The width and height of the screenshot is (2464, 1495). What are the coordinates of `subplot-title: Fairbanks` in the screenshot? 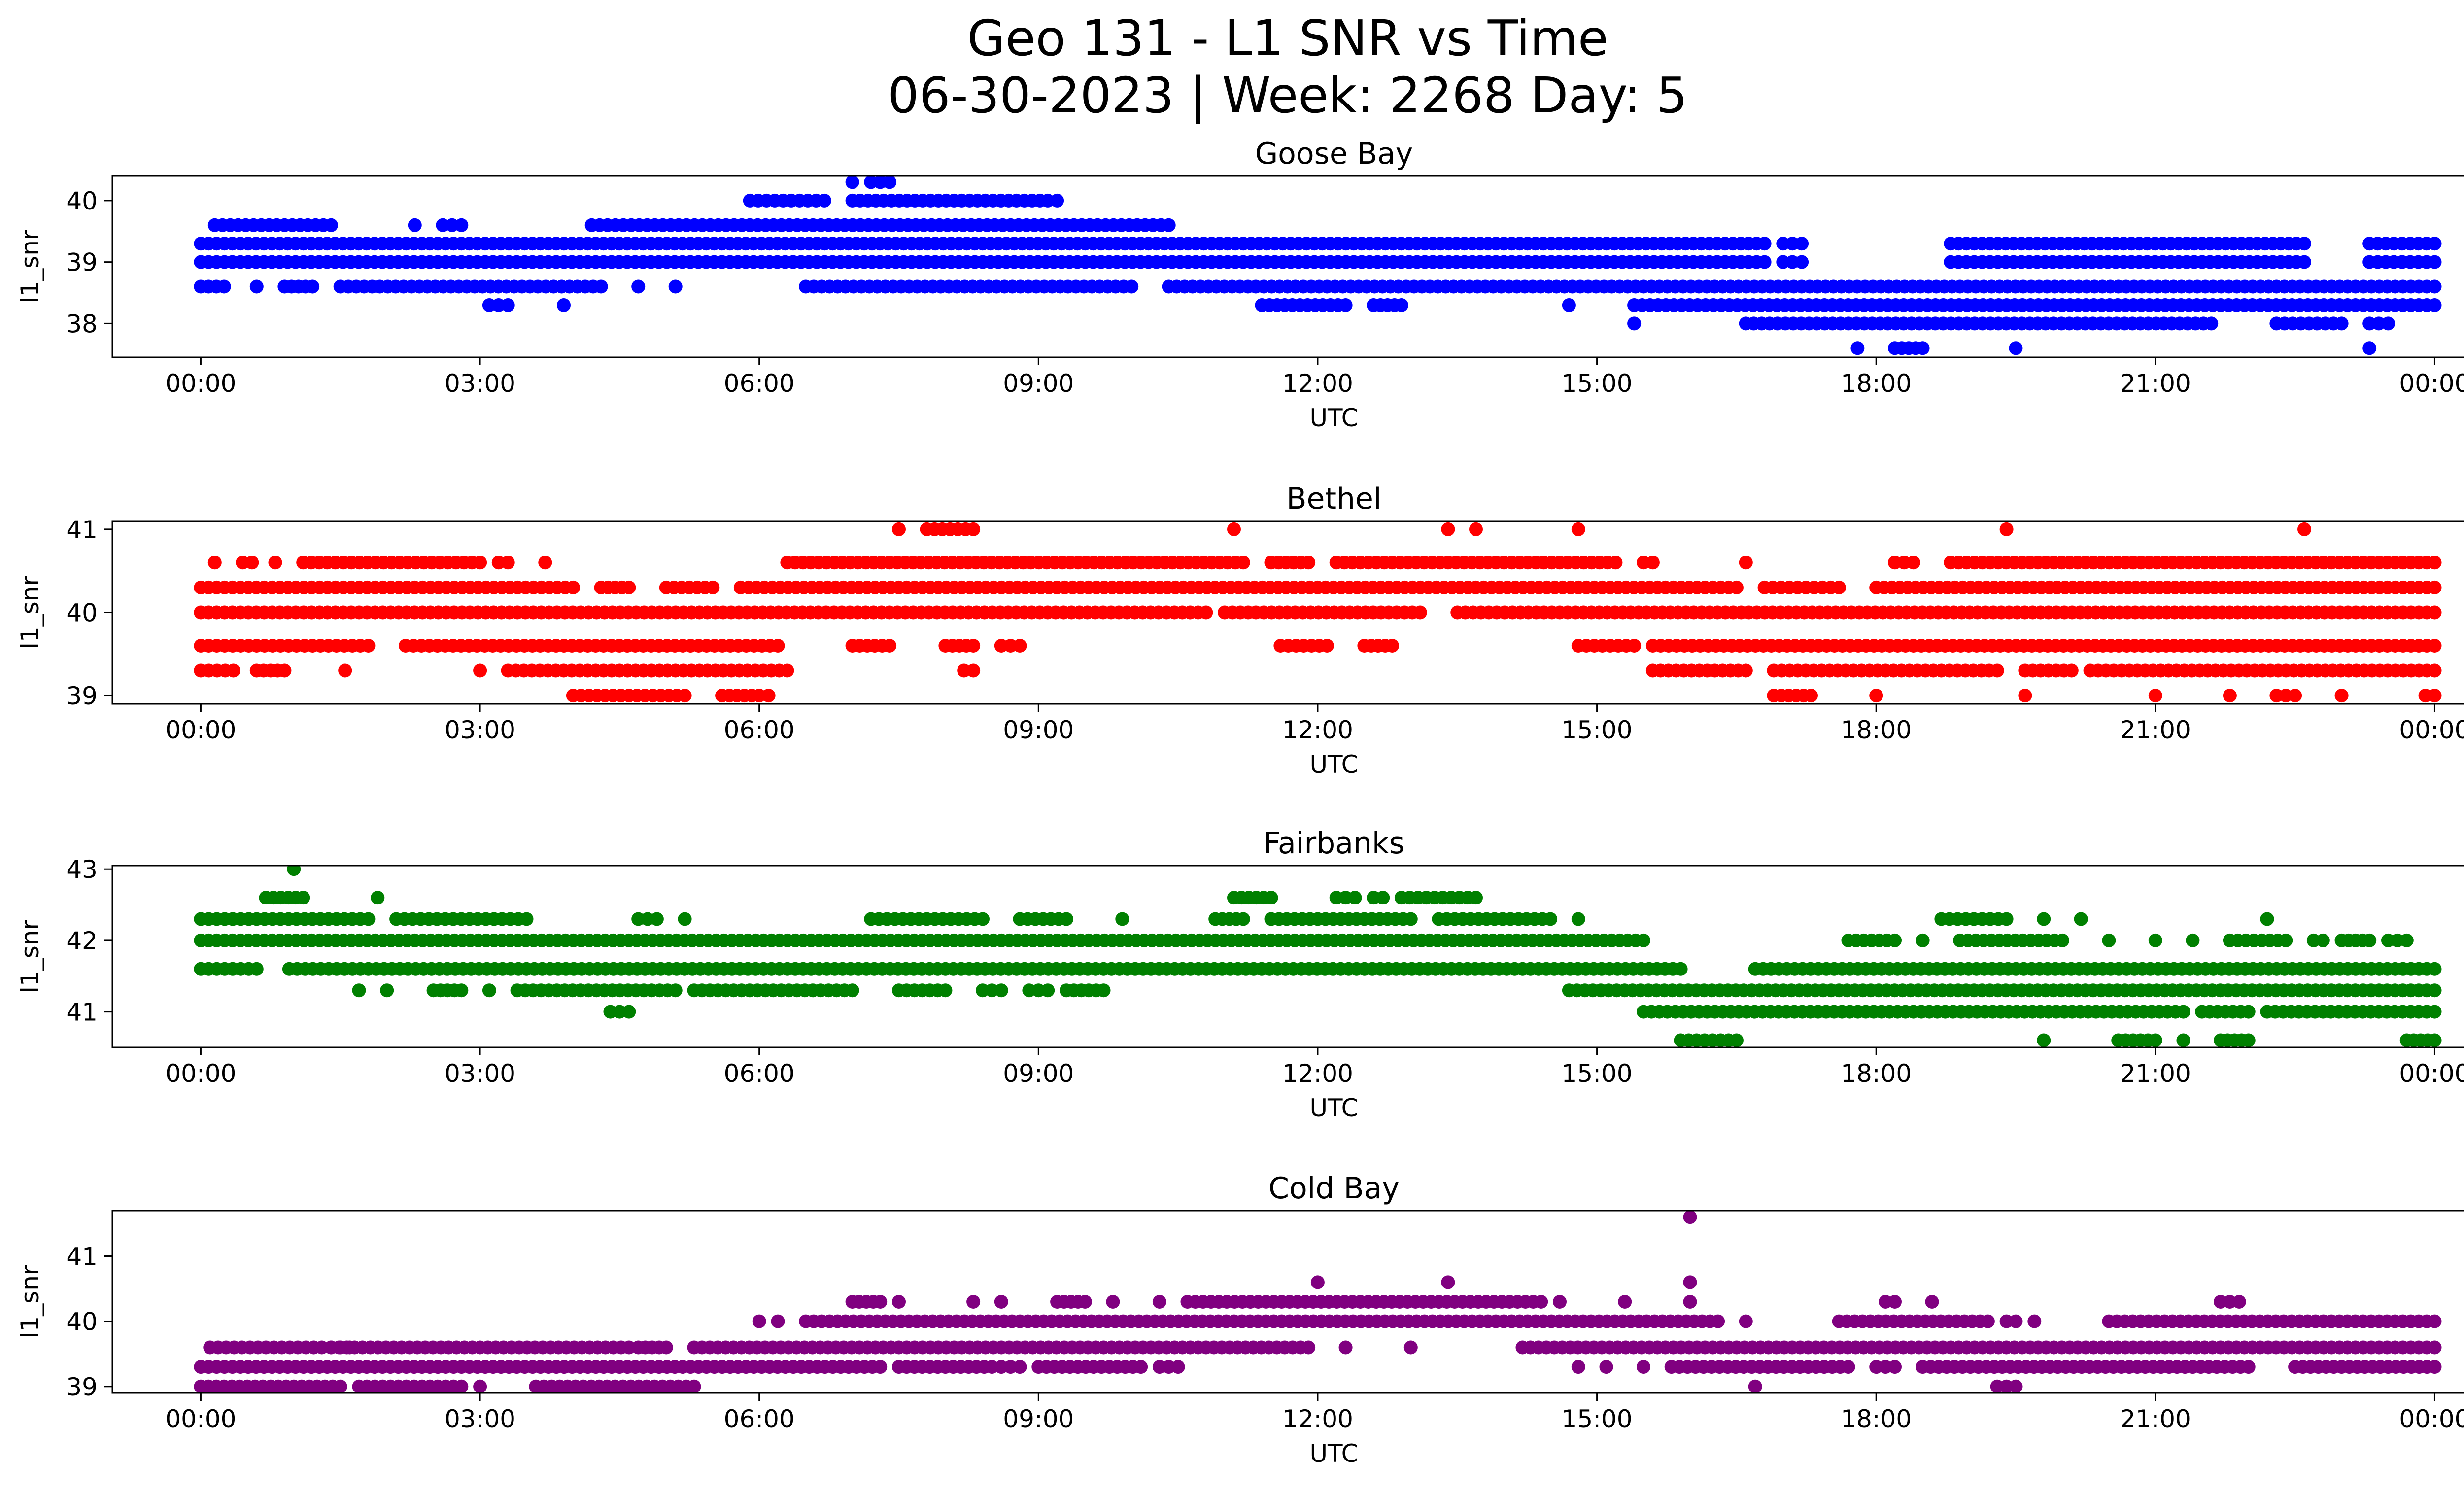 It's located at (1334, 843).